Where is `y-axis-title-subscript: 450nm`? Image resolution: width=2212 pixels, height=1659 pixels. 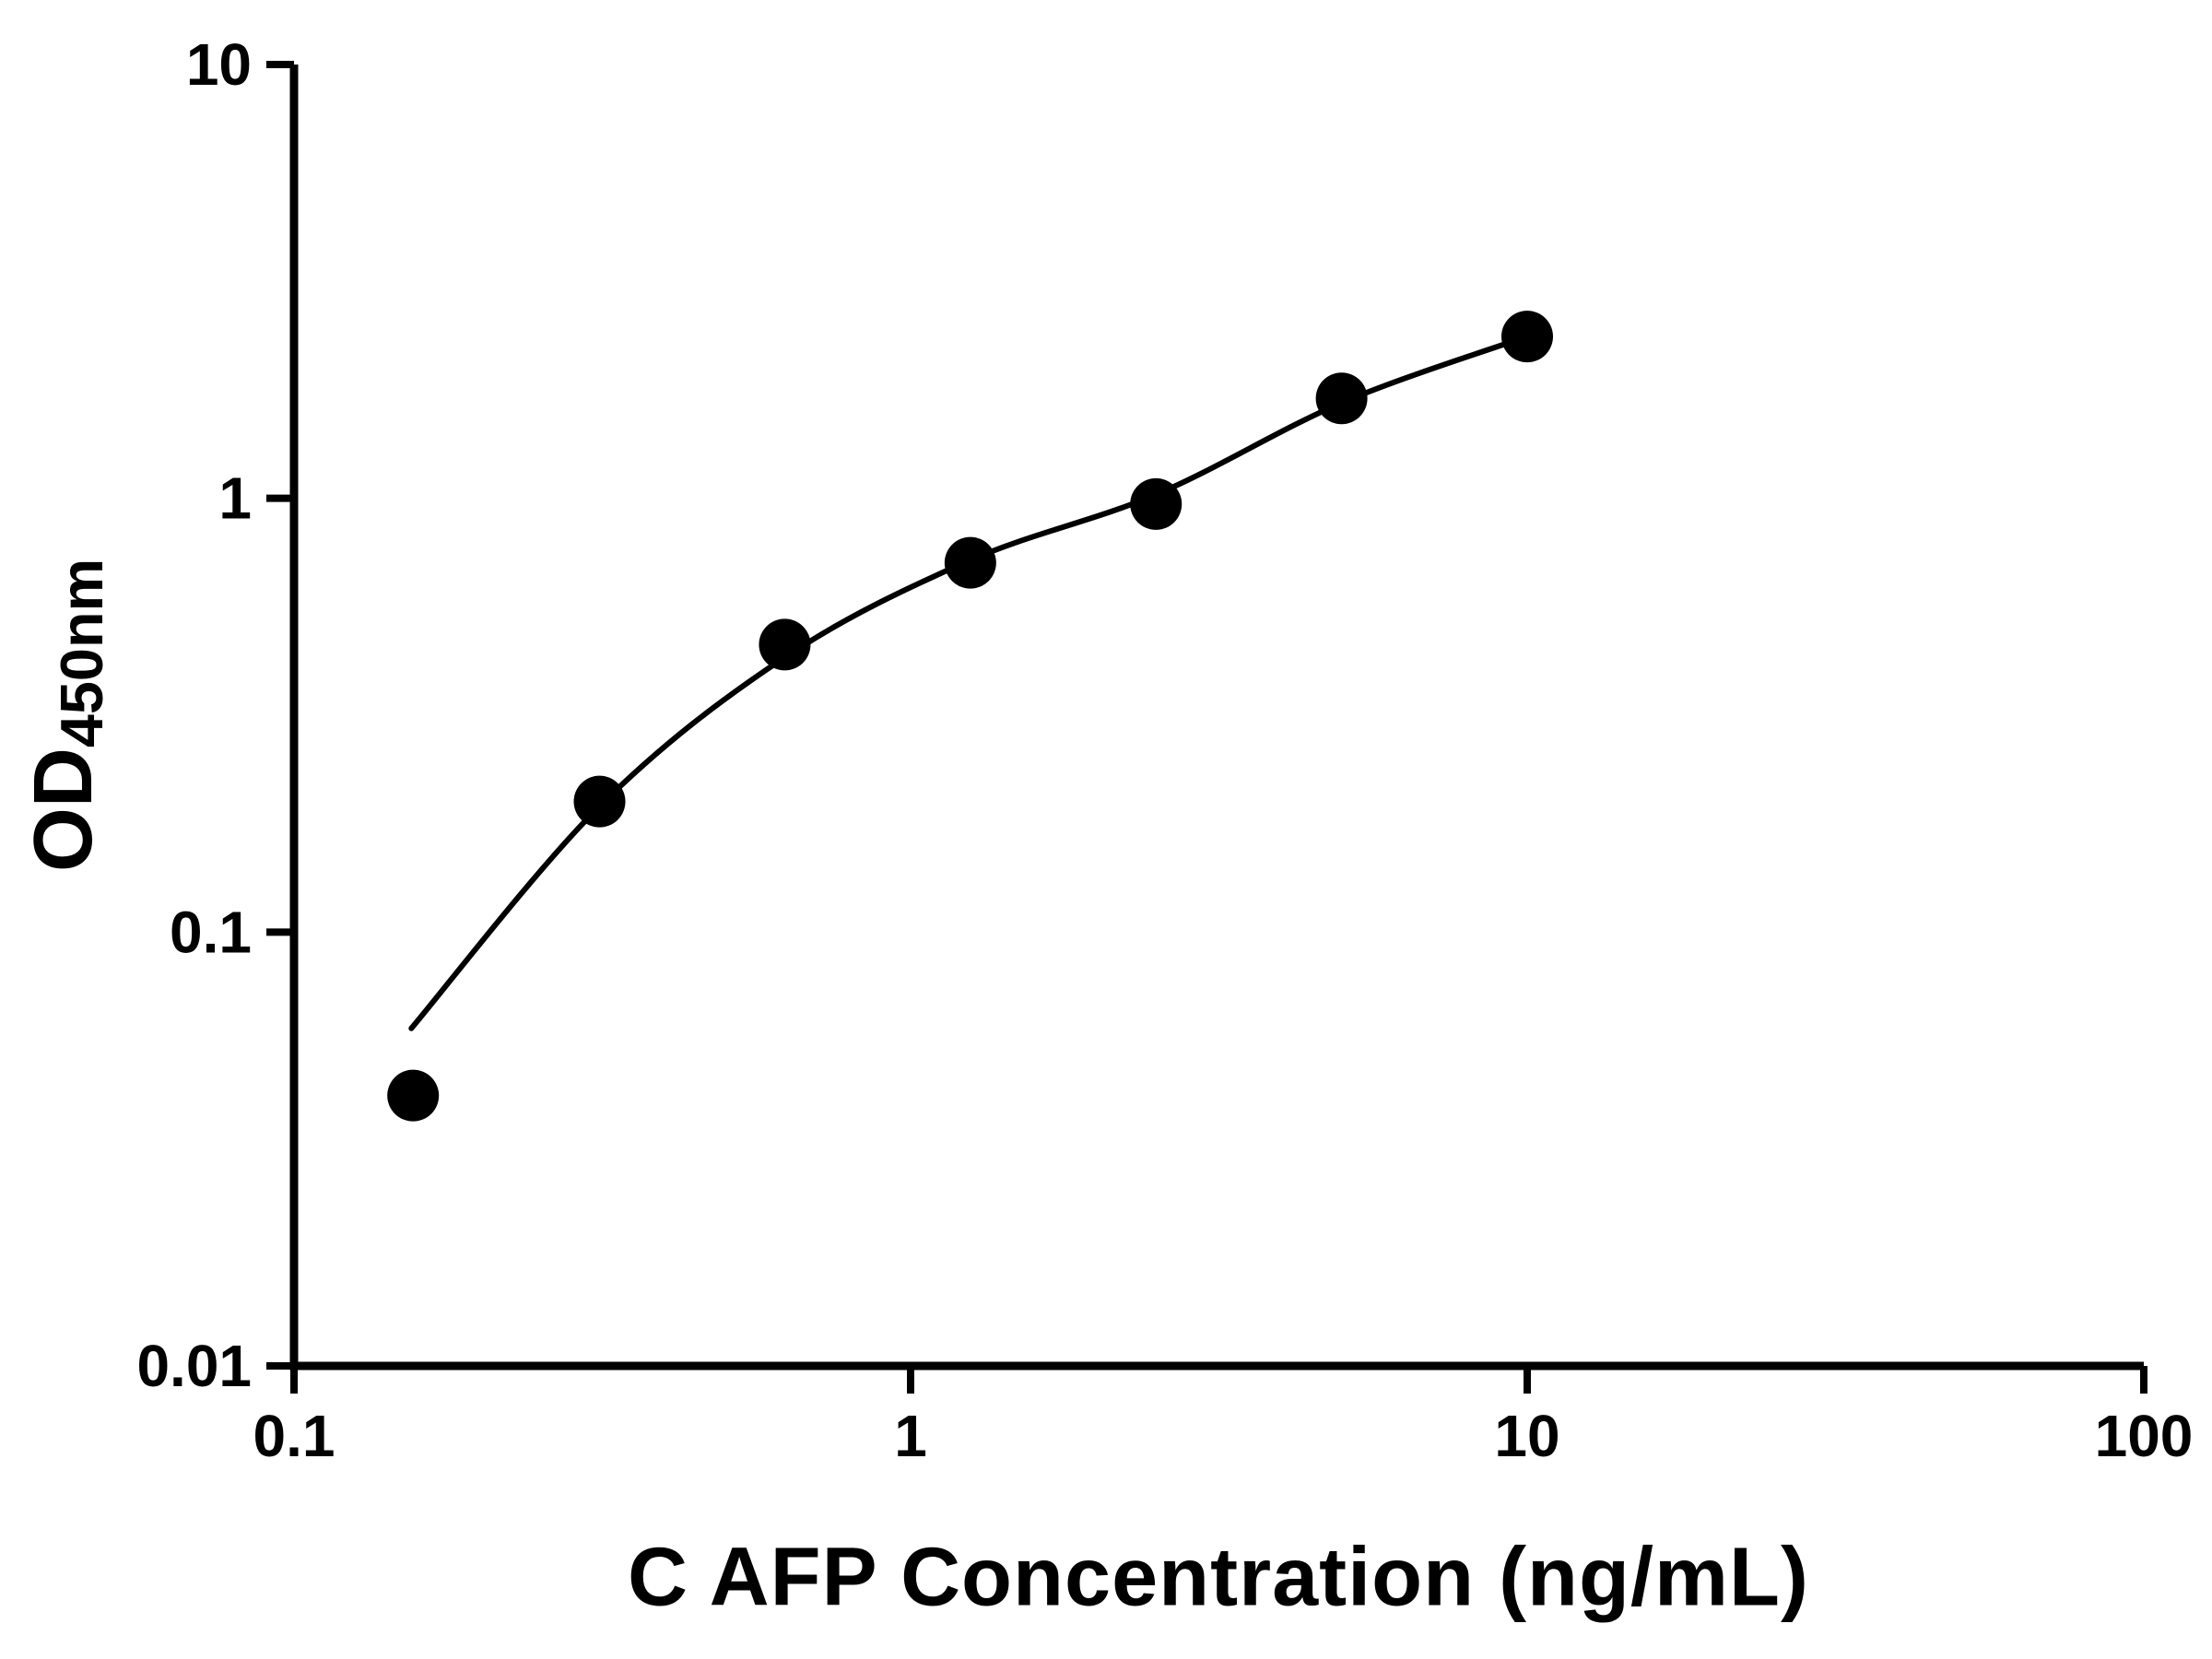
y-axis-title-subscript: 450nm is located at coordinates (81, 653).